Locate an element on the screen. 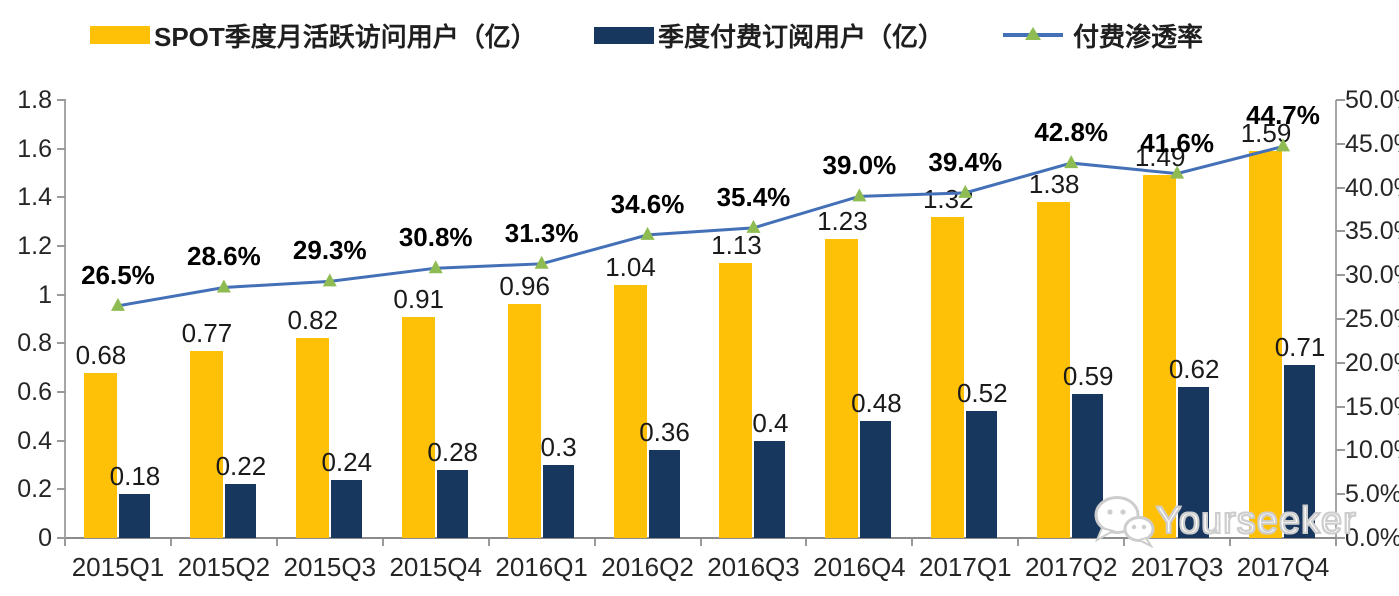  bar-value-label-subscribers: 0.4 is located at coordinates (770, 422).